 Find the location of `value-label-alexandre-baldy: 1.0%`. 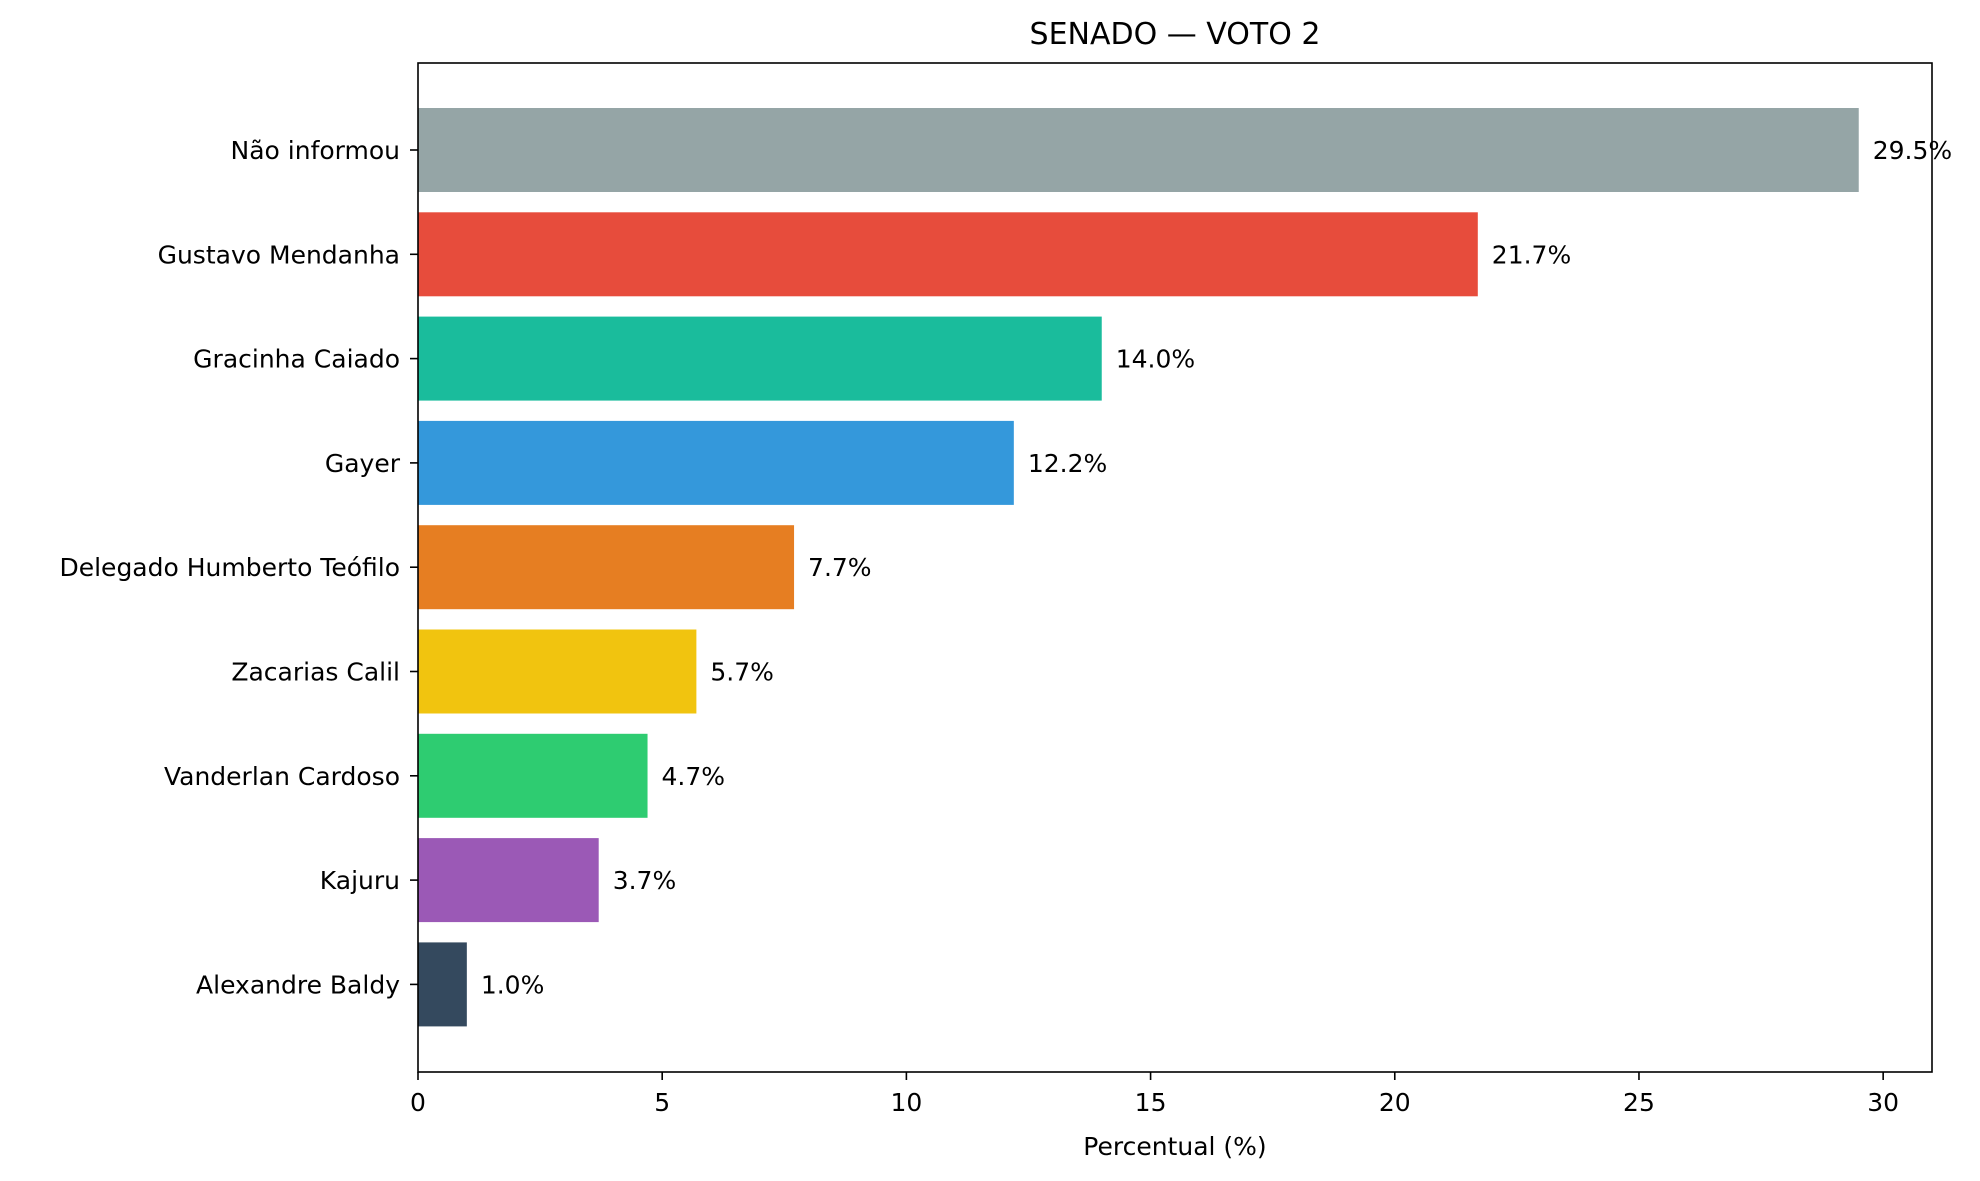

value-label-alexandre-baldy: 1.0% is located at coordinates (513, 984).